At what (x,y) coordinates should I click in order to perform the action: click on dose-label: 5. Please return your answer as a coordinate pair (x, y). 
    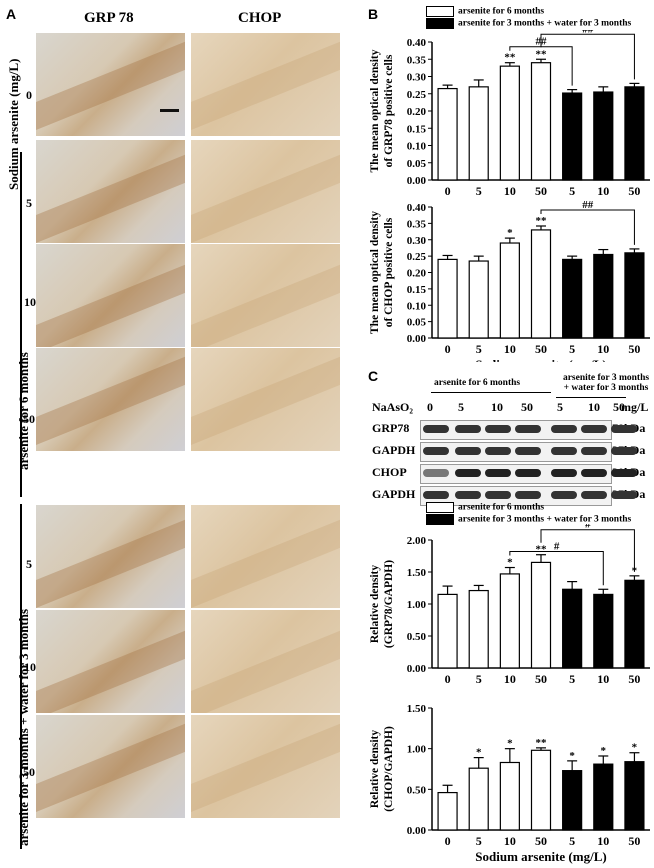
    Looking at the image, I should click on (29, 564).